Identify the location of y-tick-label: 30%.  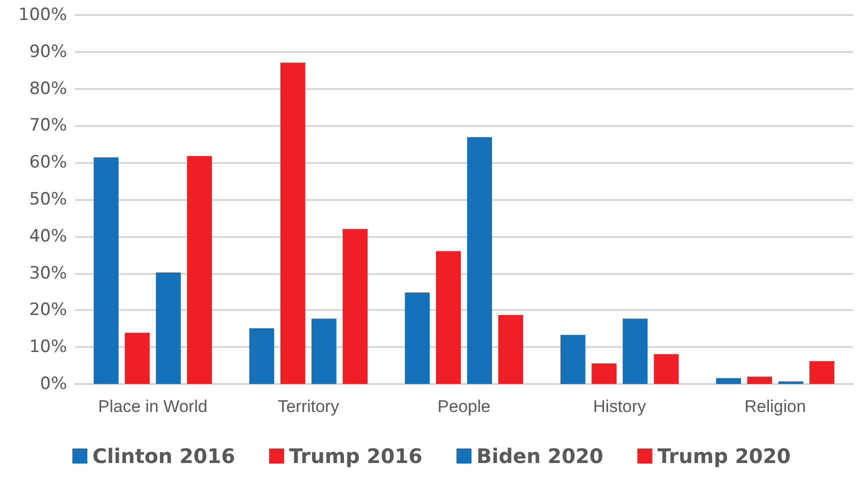
(48, 273).